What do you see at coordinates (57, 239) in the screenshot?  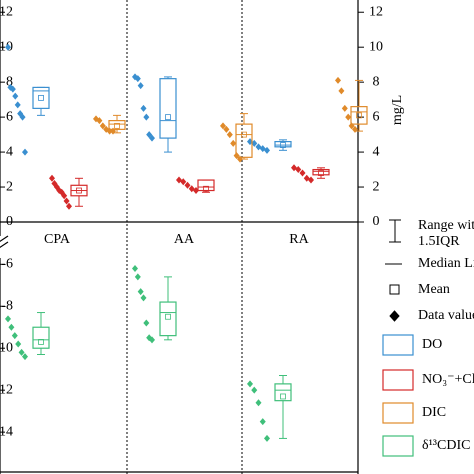 I see `x-tick-label: CPA` at bounding box center [57, 239].